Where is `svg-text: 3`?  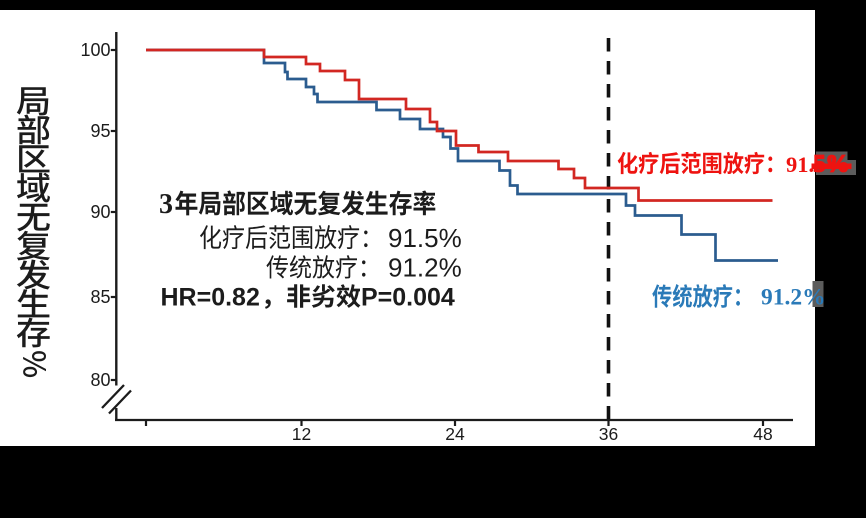 svg-text: 3 is located at coordinates (166, 204).